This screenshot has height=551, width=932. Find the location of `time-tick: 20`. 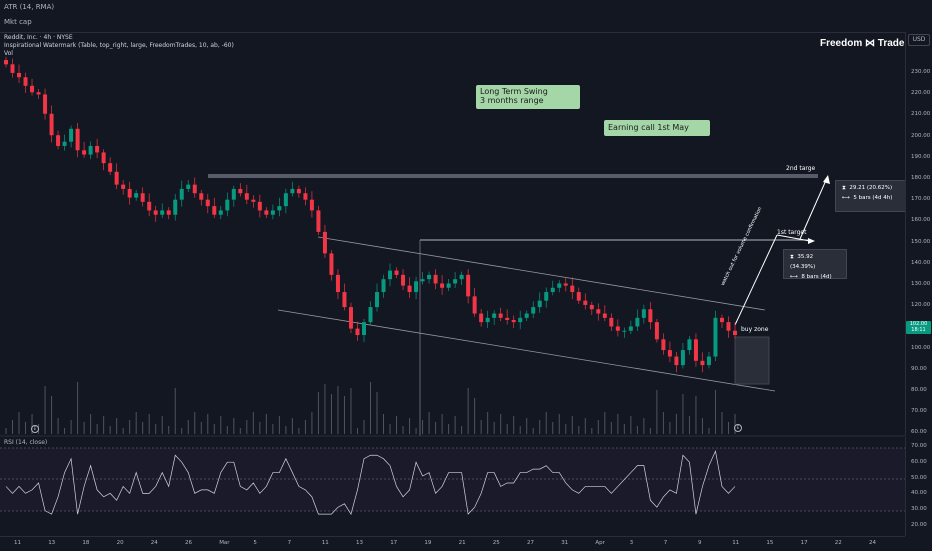

time-tick: 20 is located at coordinates (120, 543).